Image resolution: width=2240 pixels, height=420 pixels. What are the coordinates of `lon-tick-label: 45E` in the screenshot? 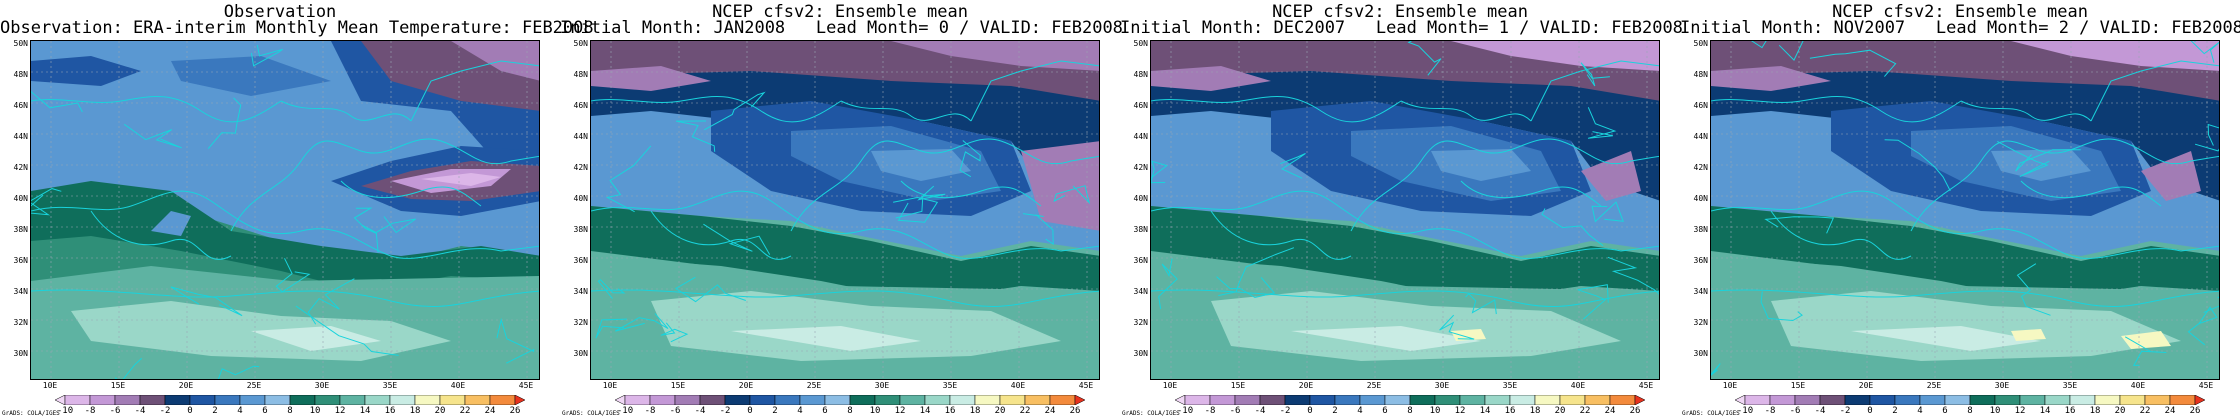 It's located at (1646, 385).